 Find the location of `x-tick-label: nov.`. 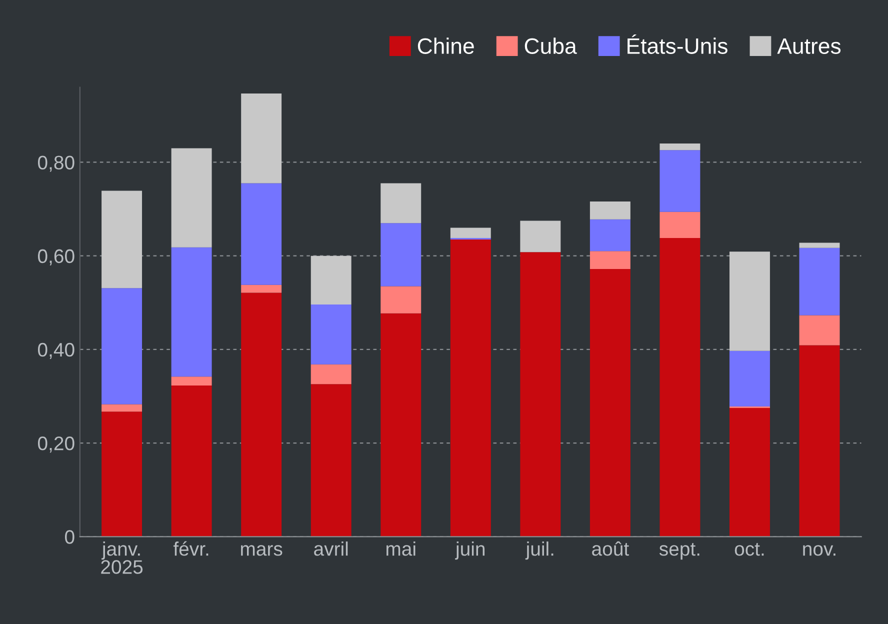

x-tick-label: nov. is located at coordinates (819, 550).